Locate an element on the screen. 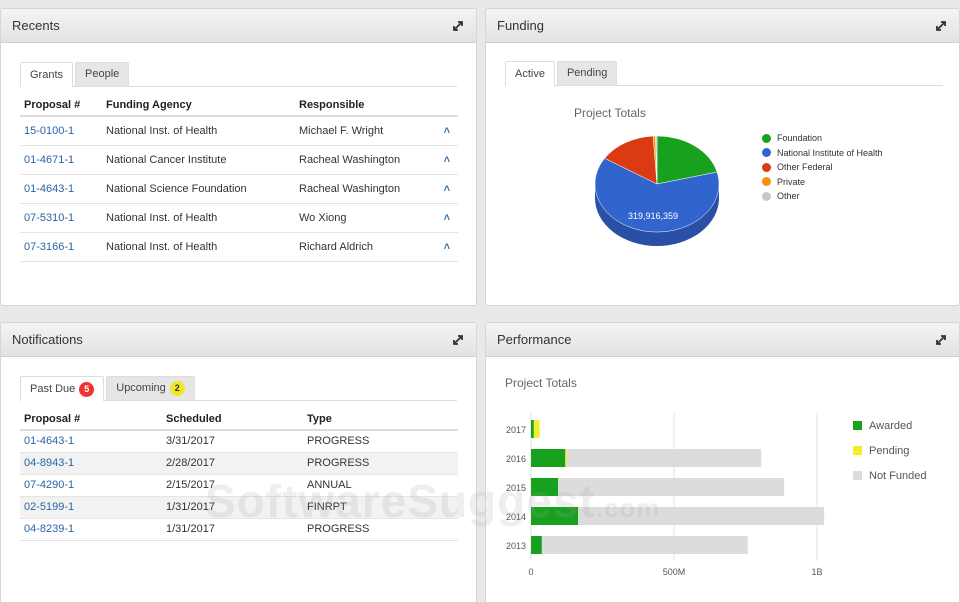 The image size is (960, 602). legend-label: Not Funded is located at coordinates (898, 475).